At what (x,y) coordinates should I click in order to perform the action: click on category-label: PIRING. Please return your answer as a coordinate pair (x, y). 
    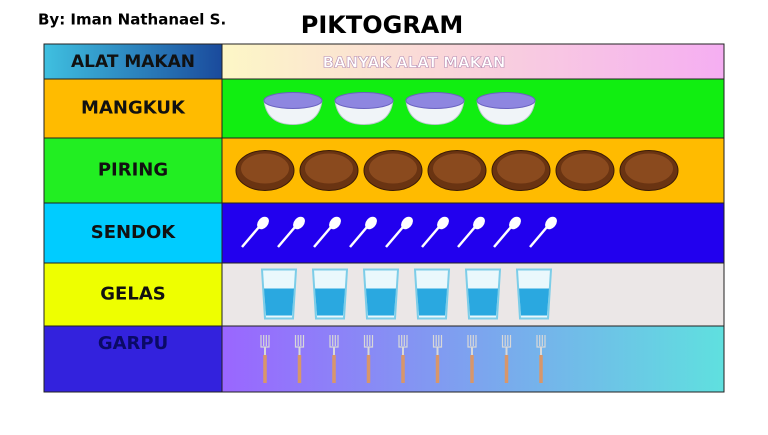
    Looking at the image, I should click on (133, 170).